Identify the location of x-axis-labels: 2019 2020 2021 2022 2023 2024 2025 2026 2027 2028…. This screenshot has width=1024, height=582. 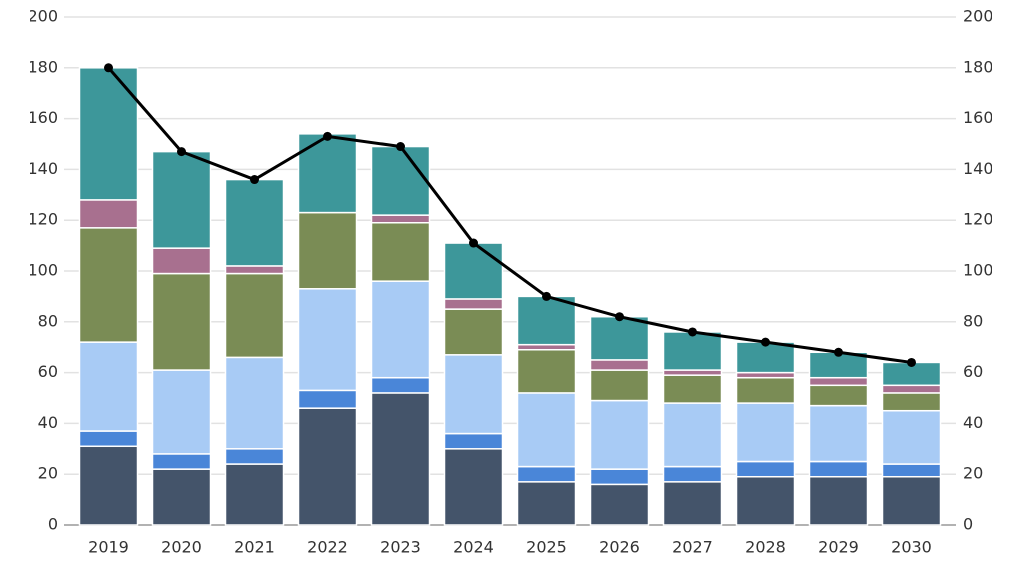
(510, 547).